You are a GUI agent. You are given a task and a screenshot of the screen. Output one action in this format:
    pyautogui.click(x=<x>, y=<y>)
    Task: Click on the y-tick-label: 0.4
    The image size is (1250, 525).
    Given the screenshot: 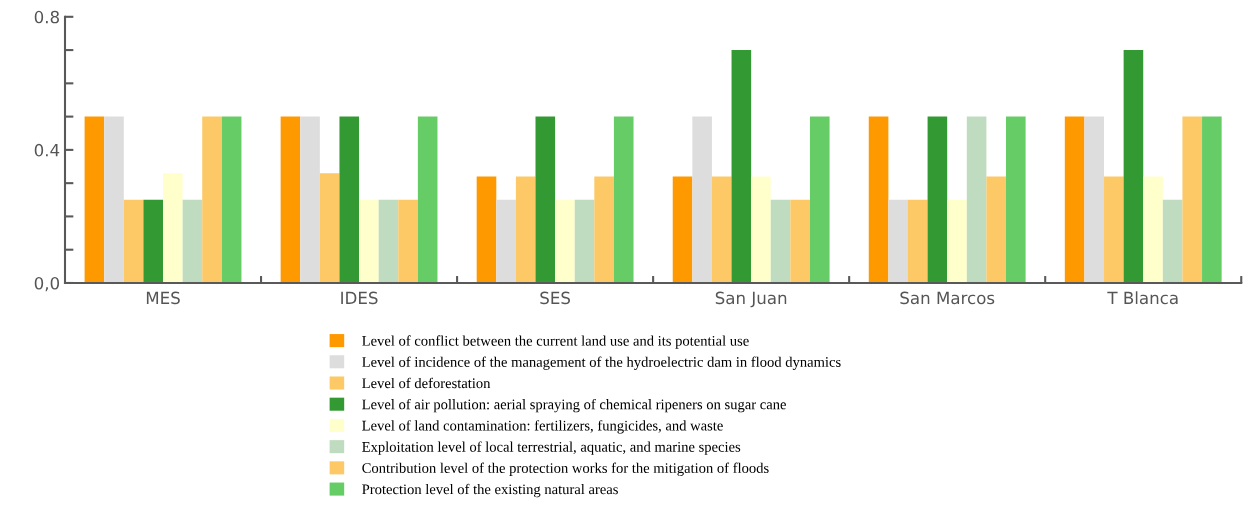 What is the action you would take?
    pyautogui.click(x=47, y=150)
    